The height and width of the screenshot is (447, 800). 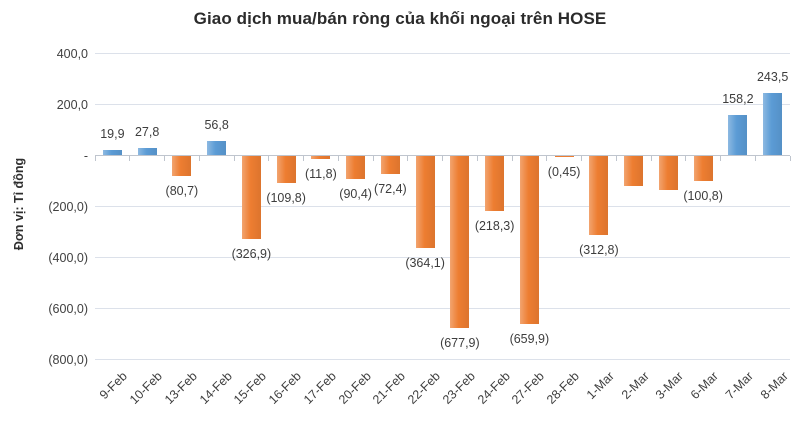 What do you see at coordinates (772, 77) in the screenshot?
I see `bar-value-label: 243,5` at bounding box center [772, 77].